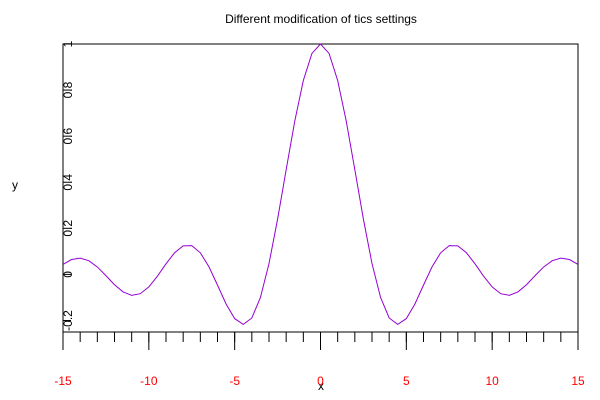 The image size is (600, 400). I want to click on y-tick-label: 0.4, so click(68, 182).